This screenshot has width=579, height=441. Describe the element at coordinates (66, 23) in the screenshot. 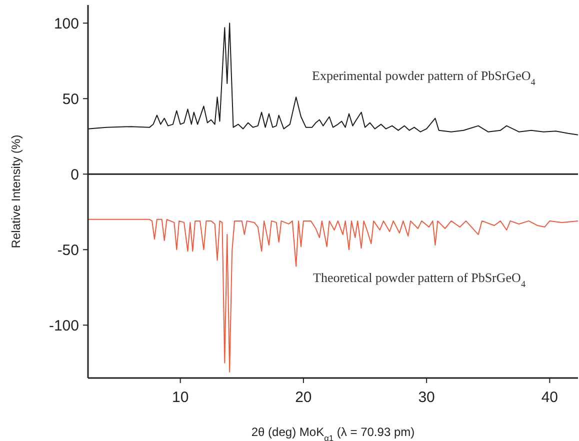

I see `y-tick-label: 100` at that location.